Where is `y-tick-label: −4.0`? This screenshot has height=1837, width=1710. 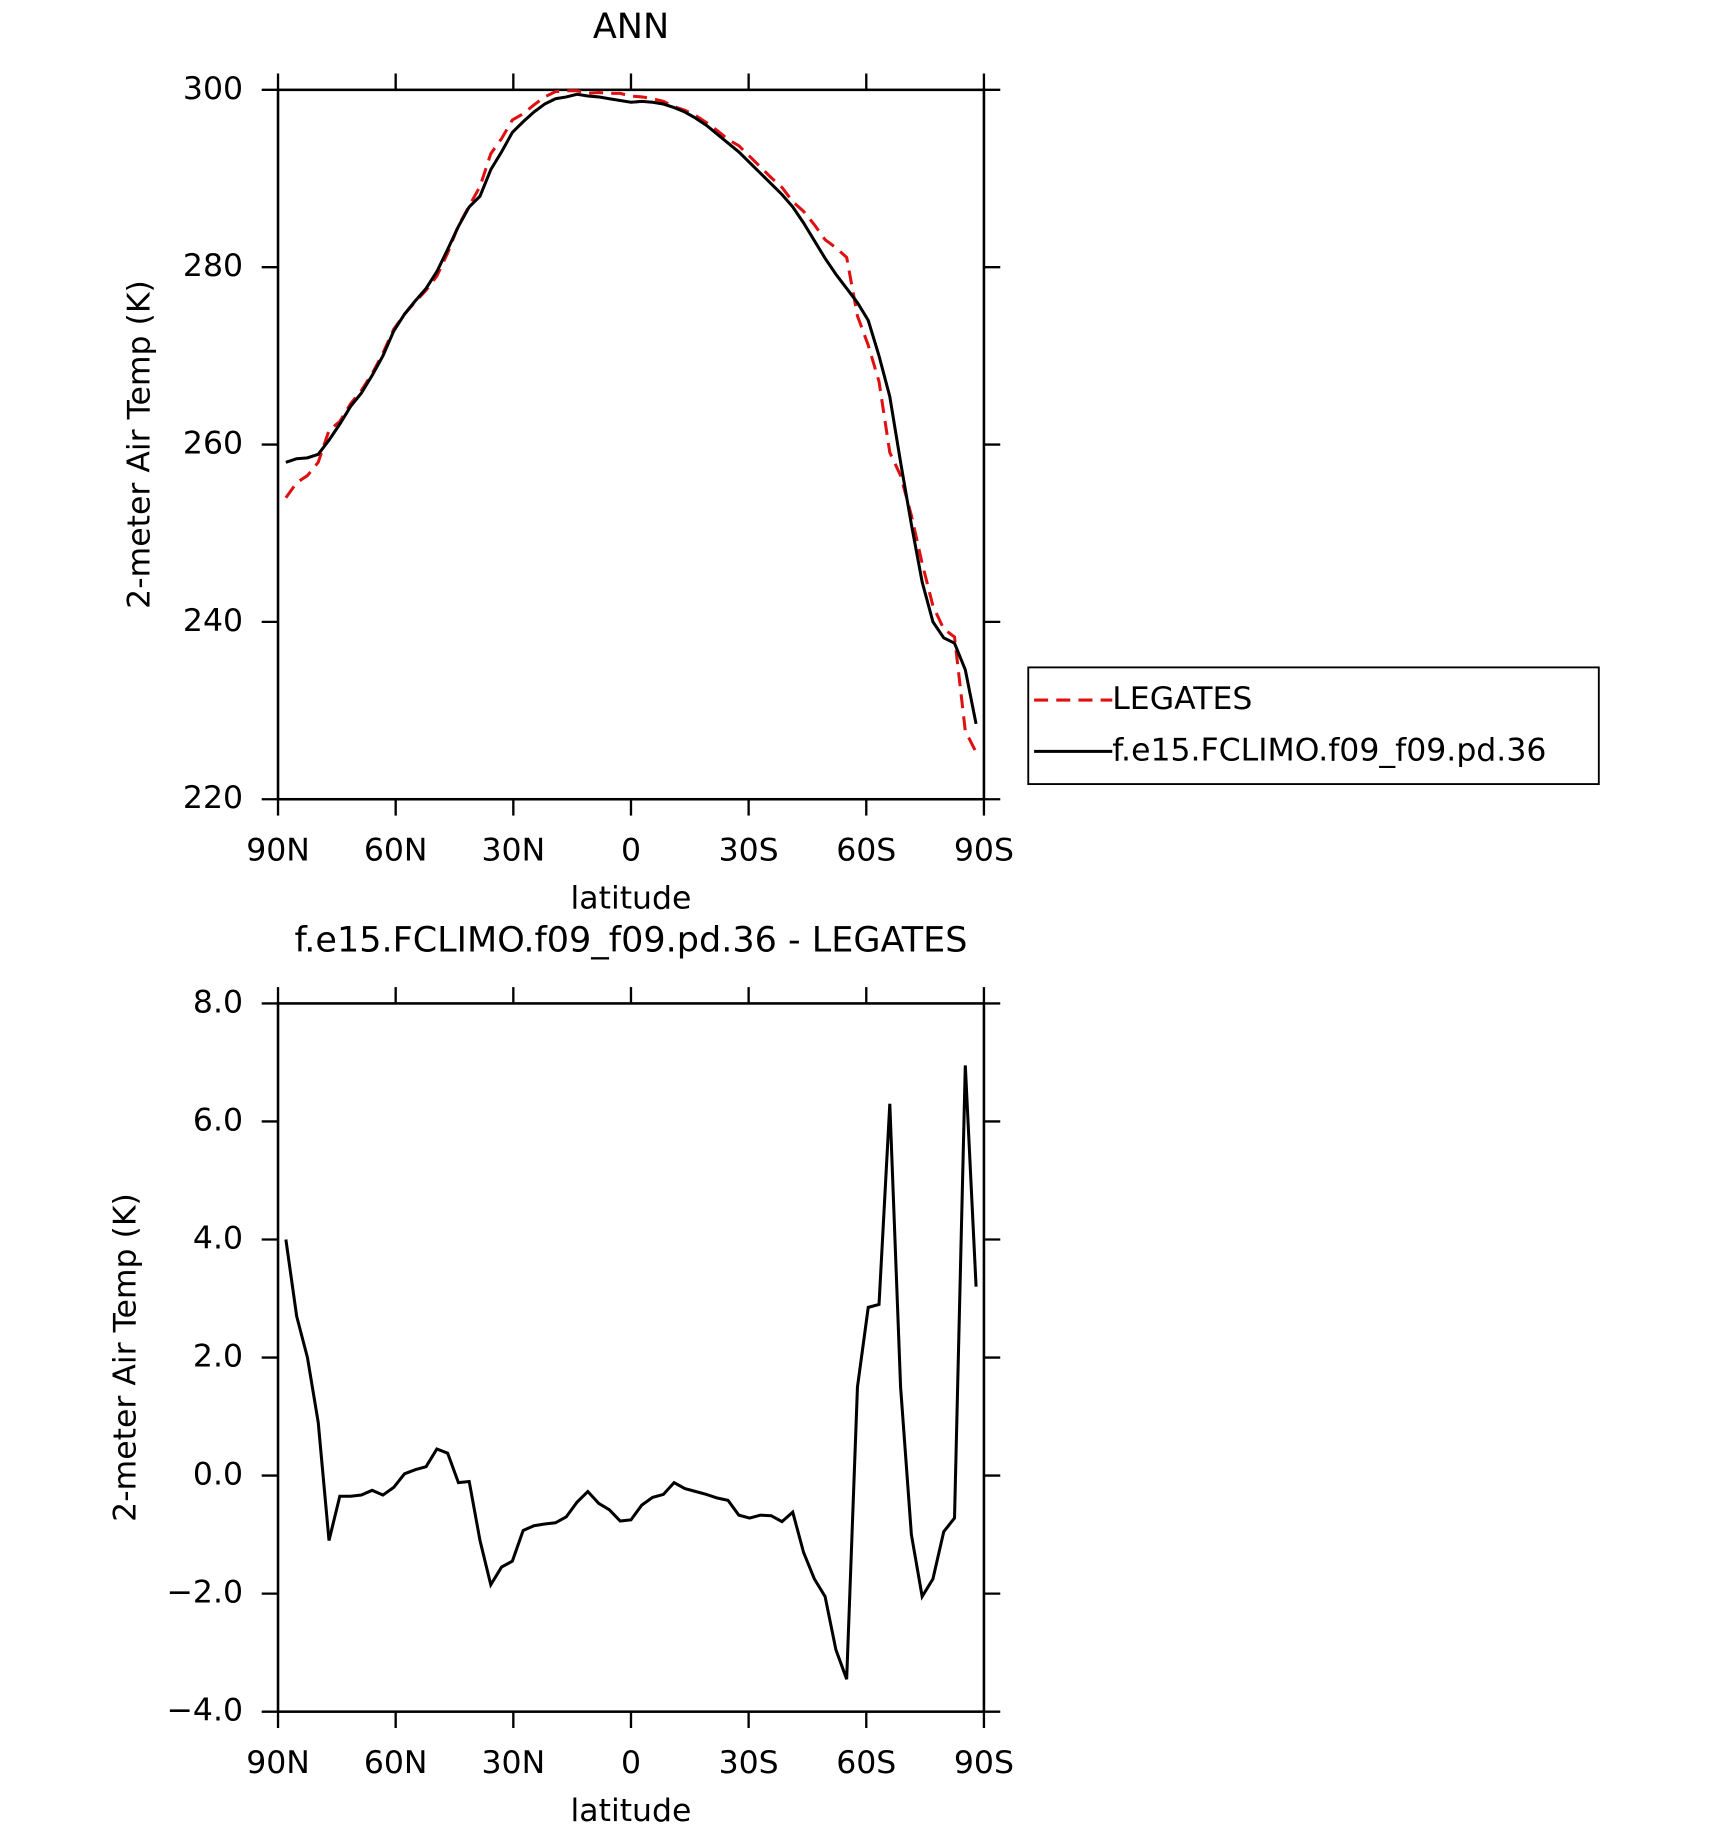 y-tick-label: −4.0 is located at coordinates (205, 1711).